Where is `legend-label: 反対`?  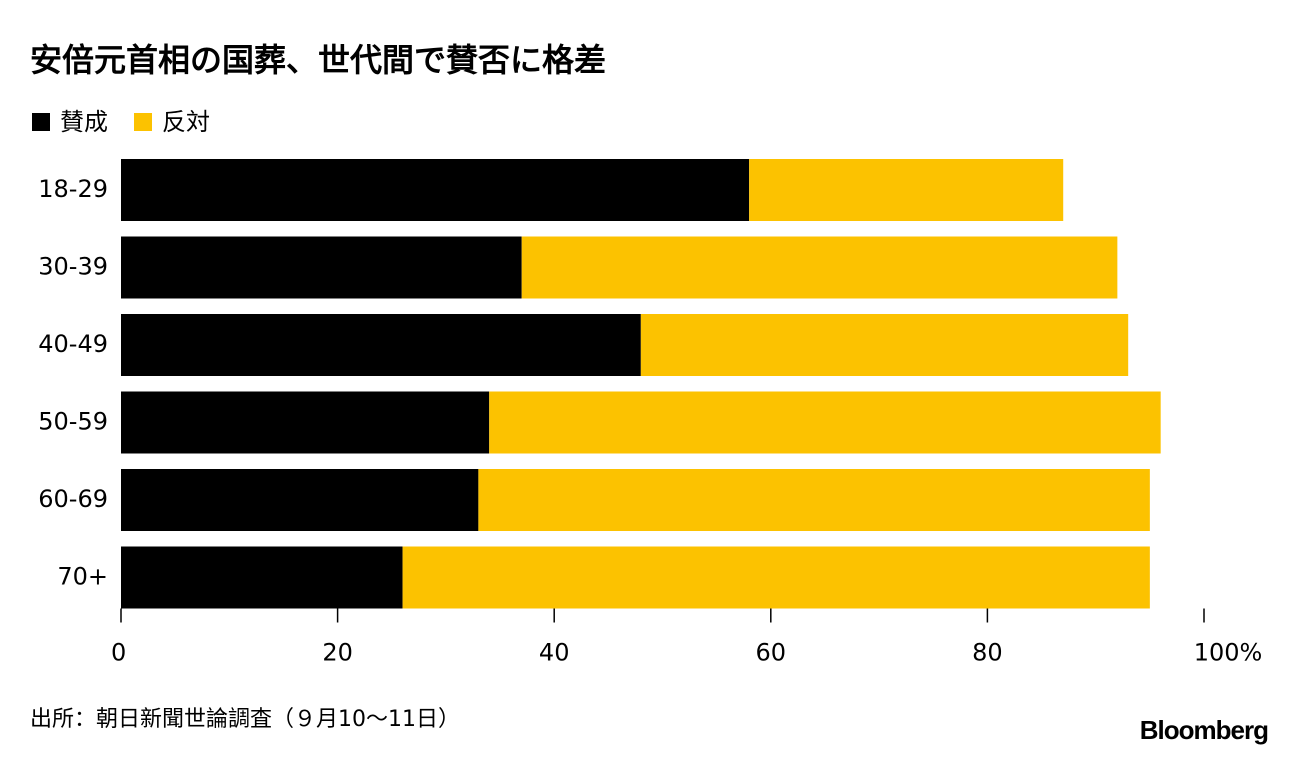 legend-label: 反対 is located at coordinates (186, 122).